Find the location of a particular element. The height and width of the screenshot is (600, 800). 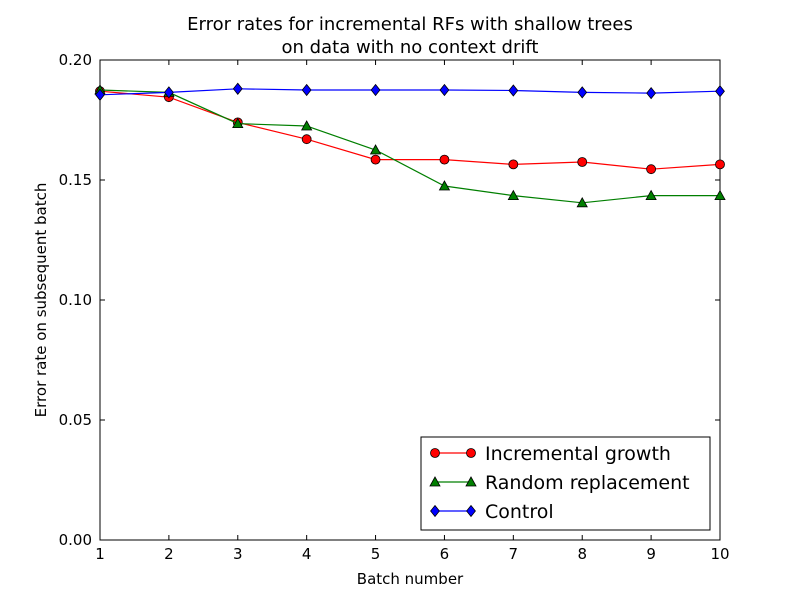

x-tick-label: 2 is located at coordinates (169, 554).